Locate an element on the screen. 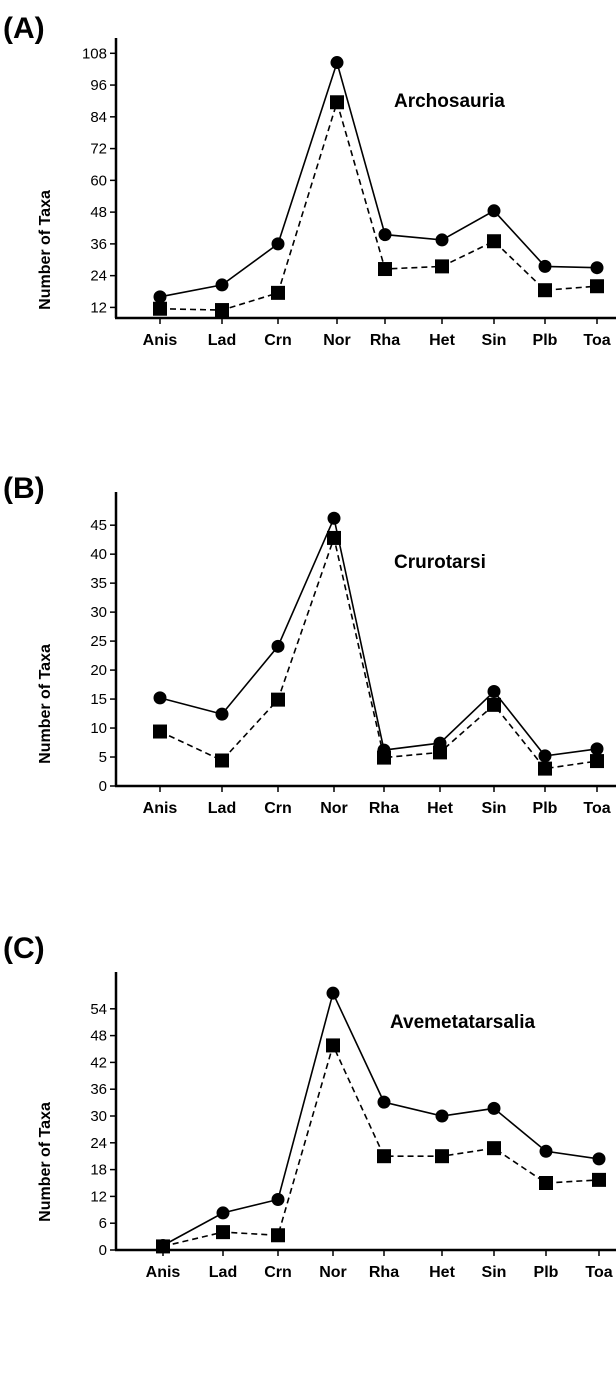  series-line-solid-b is located at coordinates (378, 636).